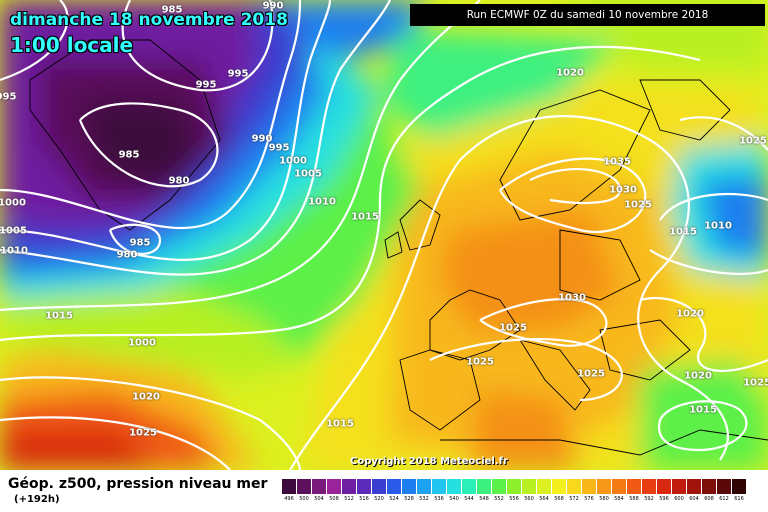 This screenshot has height=512, width=768. I want to click on scale-tick-label: 540, so click(454, 499).